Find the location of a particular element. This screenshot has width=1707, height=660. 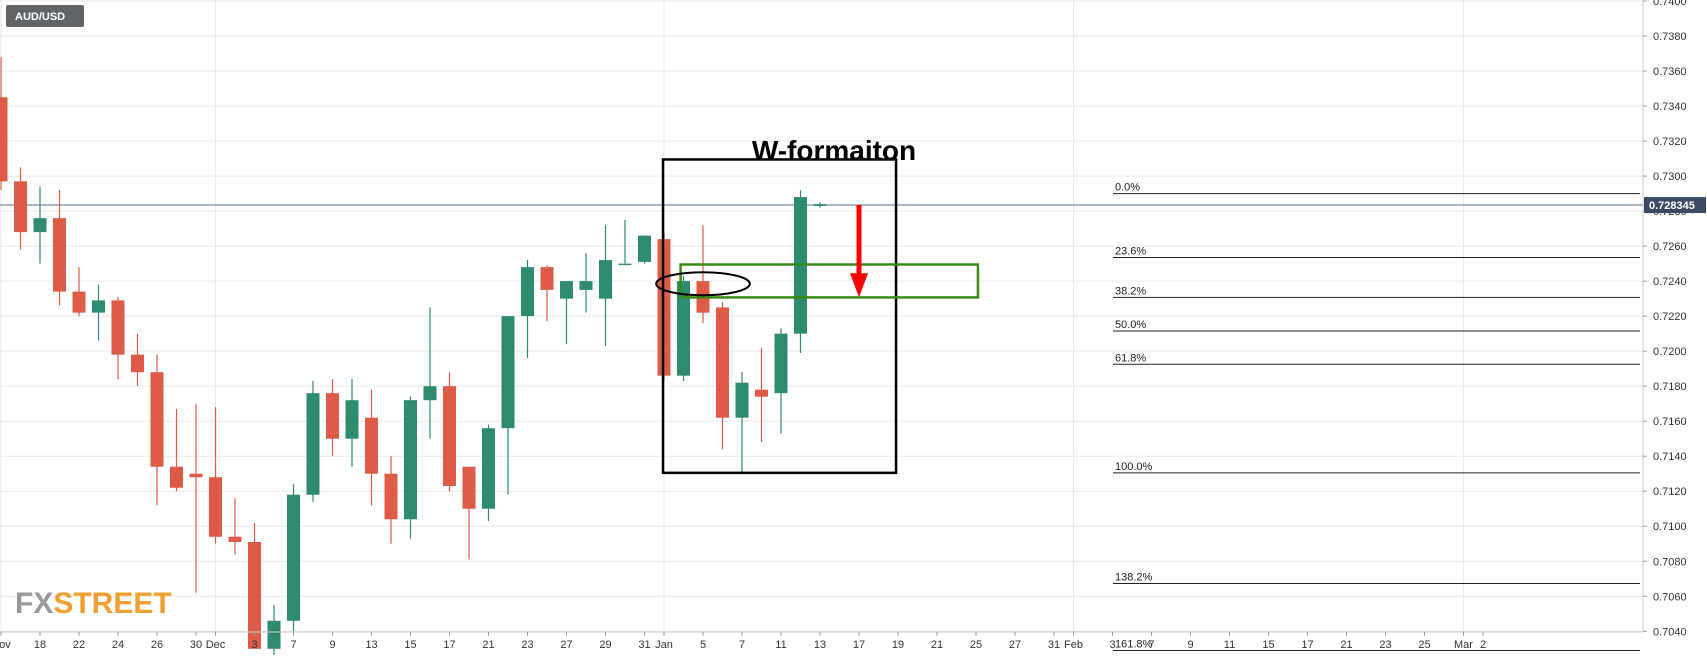

current-price-badge-bg is located at coordinates (1675, 205).